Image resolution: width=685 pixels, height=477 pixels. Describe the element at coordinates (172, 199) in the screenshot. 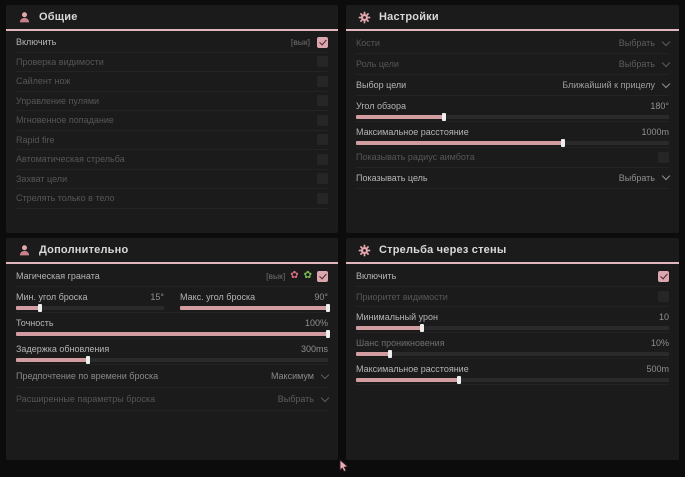

I see `row-body-only: Стрелять только в тело` at that location.